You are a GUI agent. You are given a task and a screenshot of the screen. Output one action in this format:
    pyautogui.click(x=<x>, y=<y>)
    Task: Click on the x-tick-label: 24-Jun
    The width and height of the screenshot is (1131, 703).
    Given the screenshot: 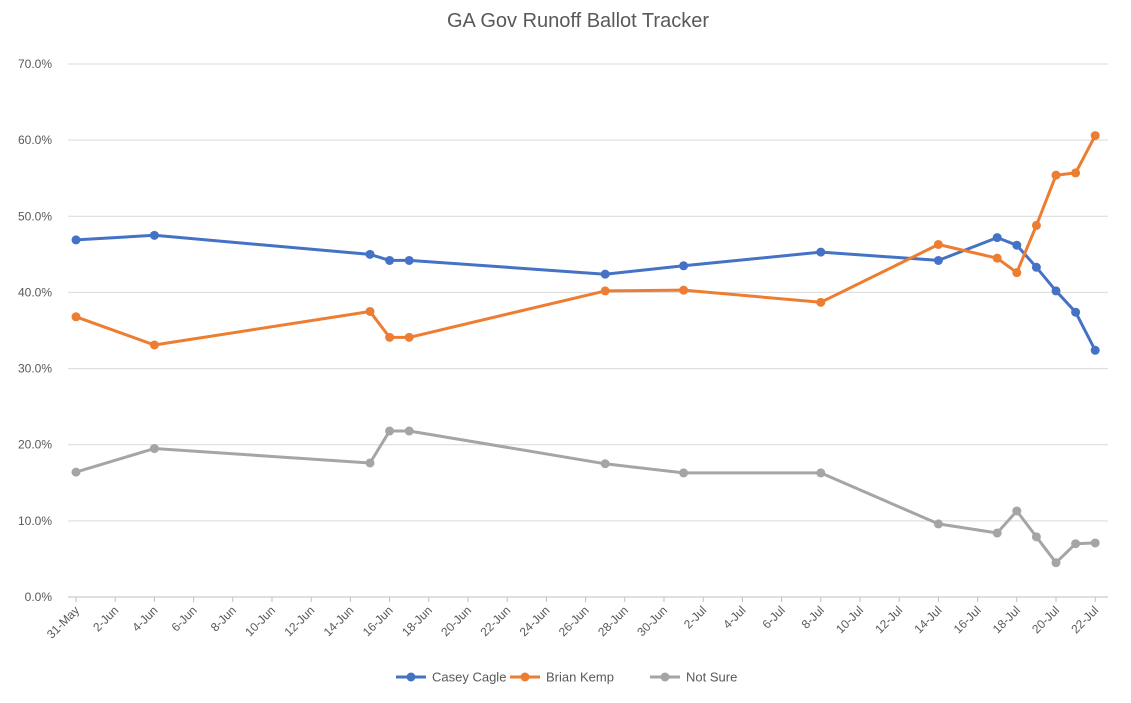 What is the action you would take?
    pyautogui.click(x=535, y=621)
    